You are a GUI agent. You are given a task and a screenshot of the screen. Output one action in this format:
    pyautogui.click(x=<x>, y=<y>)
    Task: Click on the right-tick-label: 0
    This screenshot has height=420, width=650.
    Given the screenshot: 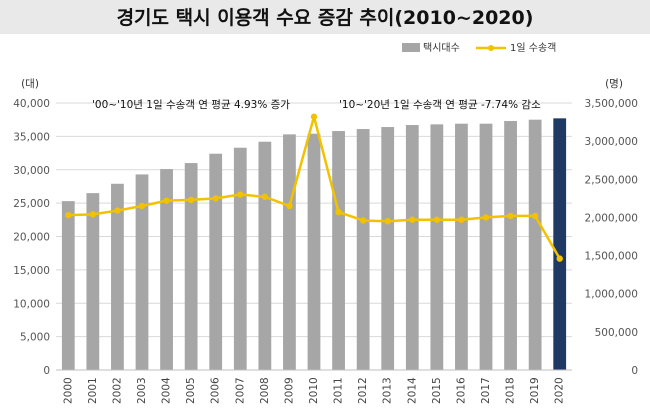 What is the action you would take?
    pyautogui.click(x=634, y=371)
    